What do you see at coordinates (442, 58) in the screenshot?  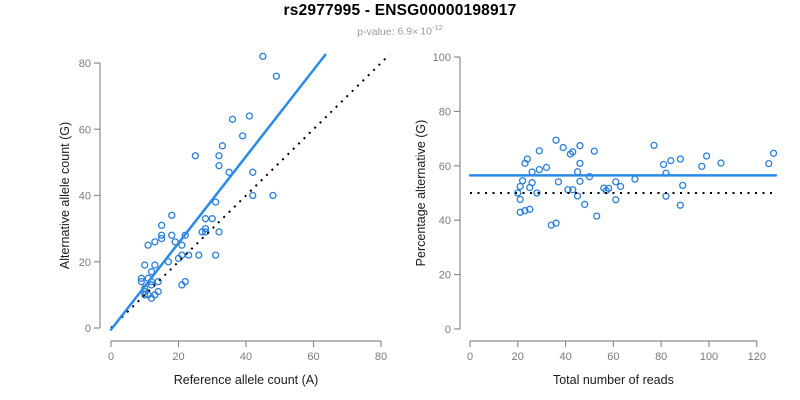 I see `y-tick-label: 100` at bounding box center [442, 58].